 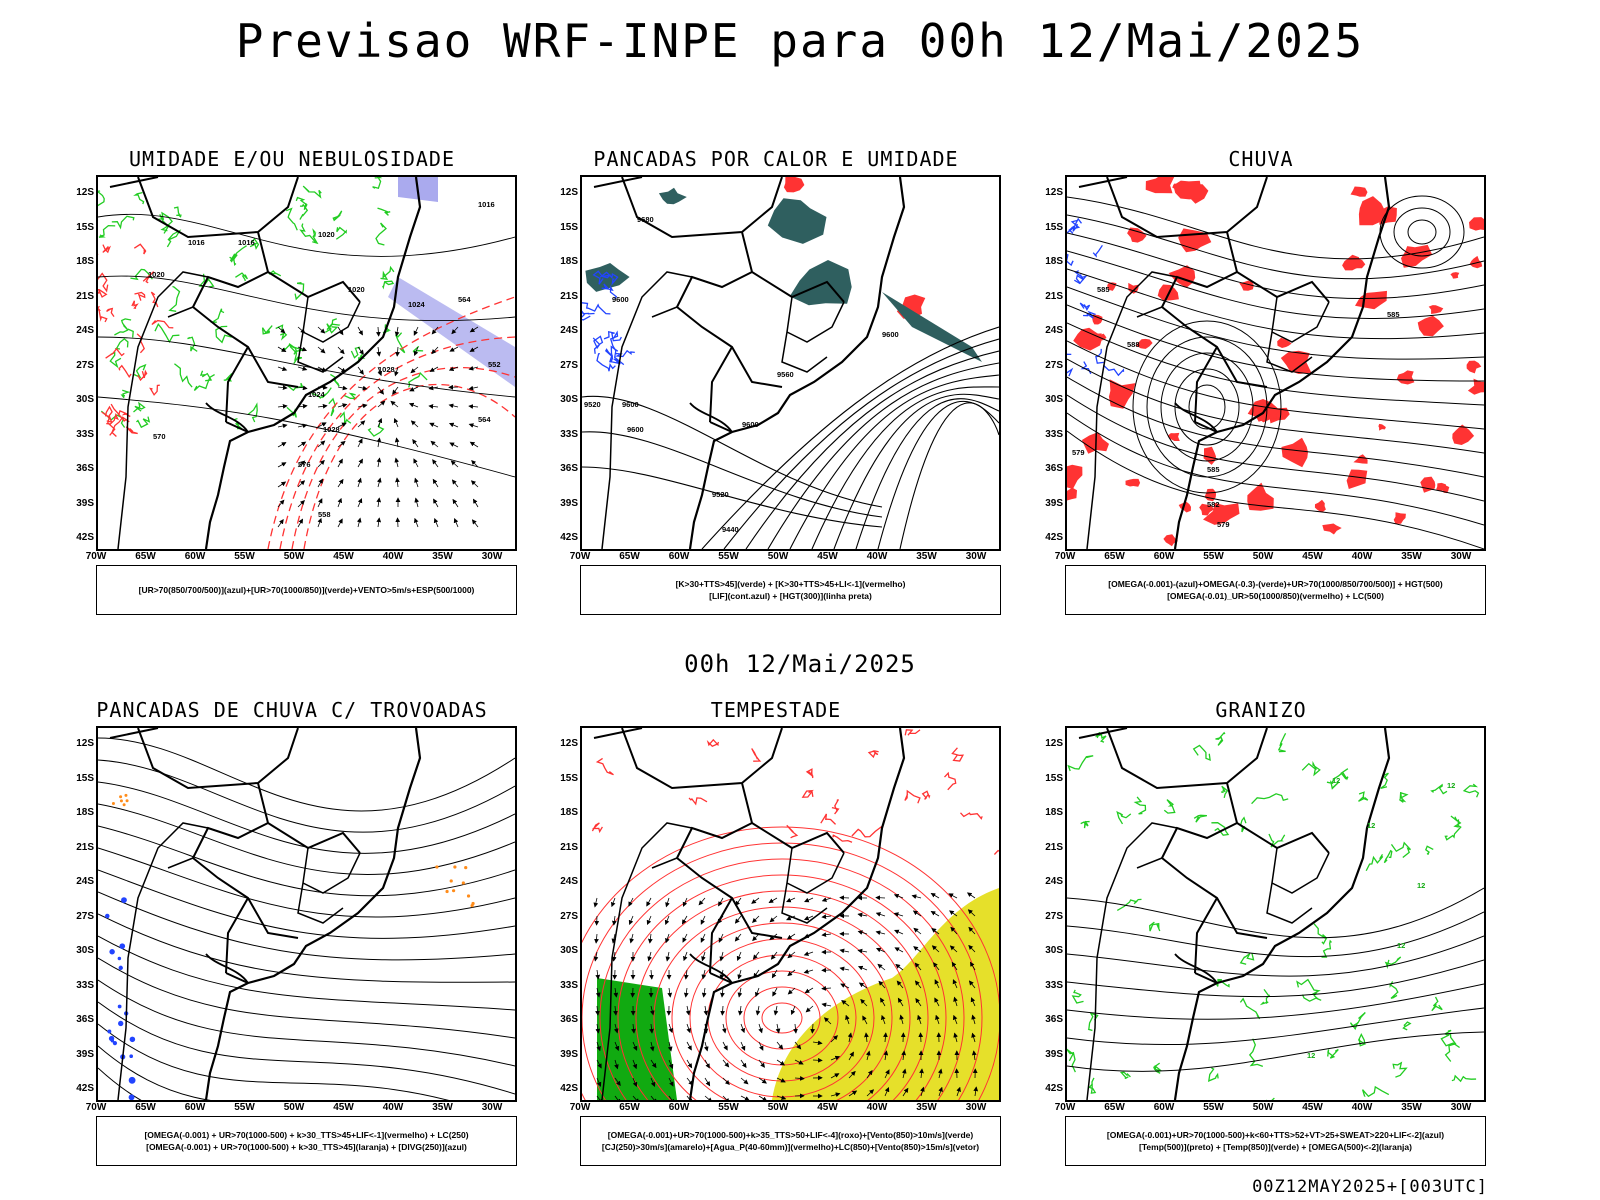 I want to click on streamline, so click(x=273, y=1061).